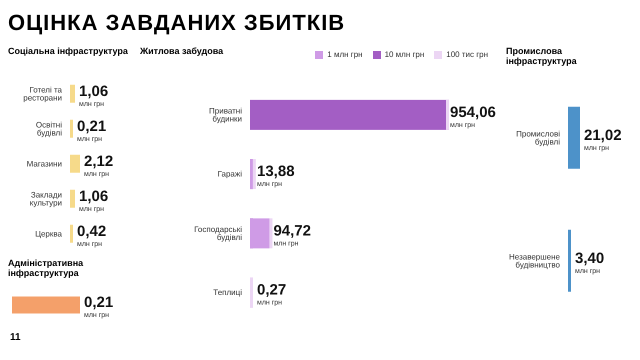 The width and height of the screenshot is (640, 360). Describe the element at coordinates (15, 337) in the screenshot. I see `text: 11` at that location.